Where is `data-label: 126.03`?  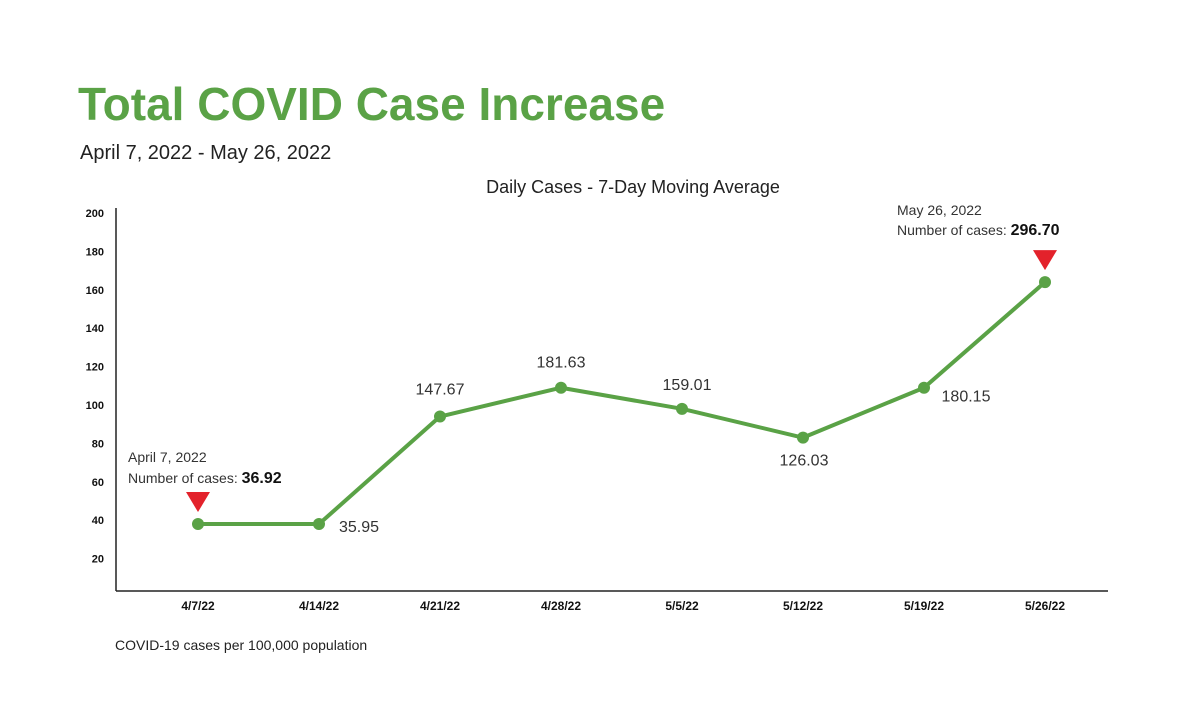
data-label: 126.03 is located at coordinates (804, 461).